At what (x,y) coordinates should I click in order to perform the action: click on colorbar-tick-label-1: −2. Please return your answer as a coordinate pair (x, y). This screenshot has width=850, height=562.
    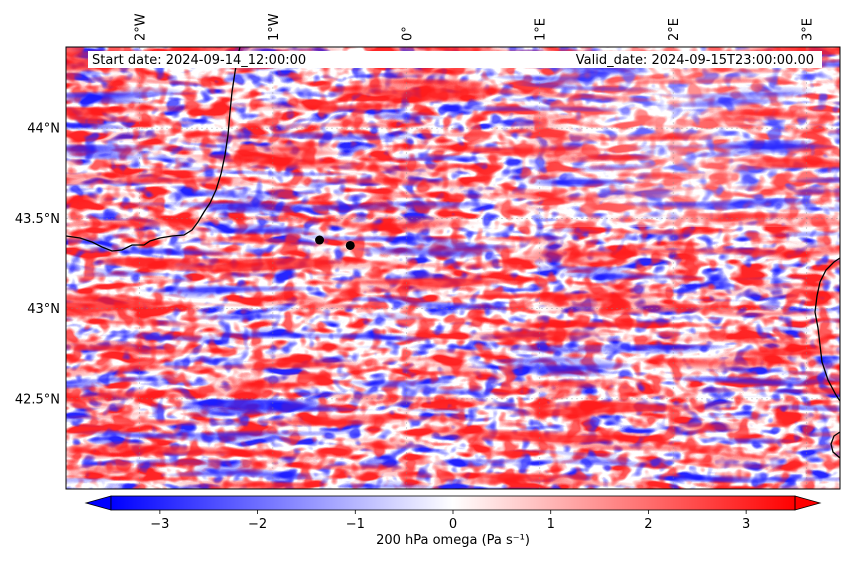
    Looking at the image, I should click on (257, 524).